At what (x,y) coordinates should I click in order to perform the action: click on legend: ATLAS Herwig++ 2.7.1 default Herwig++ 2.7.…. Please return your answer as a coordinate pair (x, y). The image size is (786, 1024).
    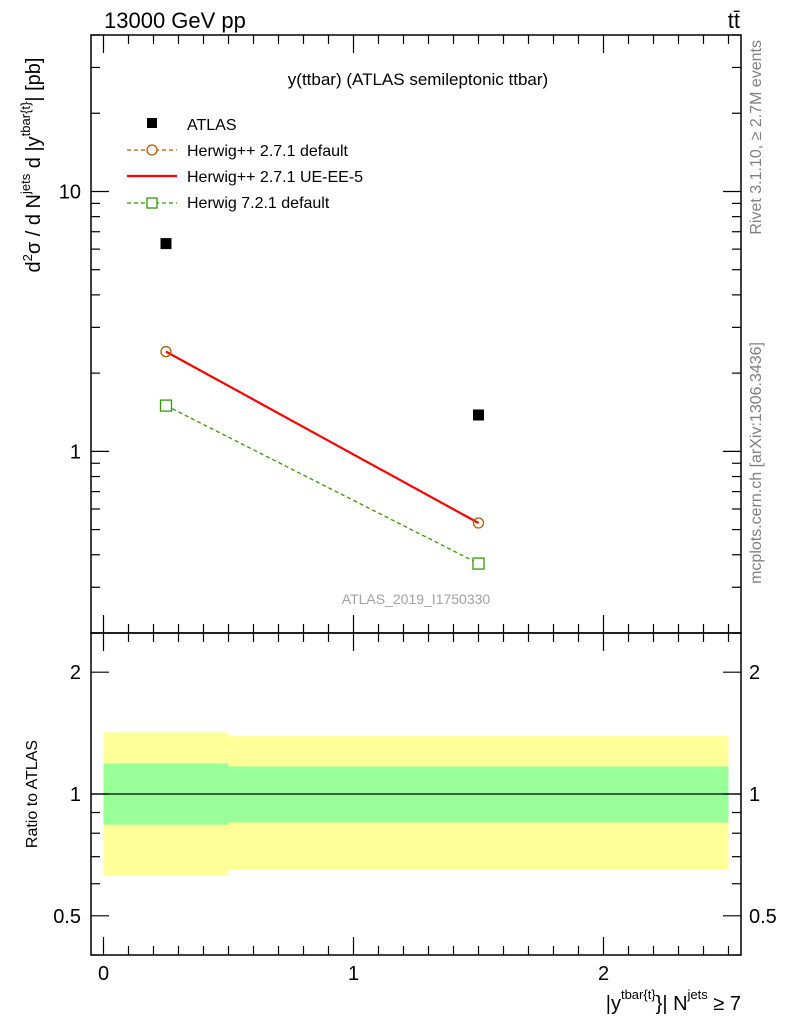
    Looking at the image, I should click on (245, 164).